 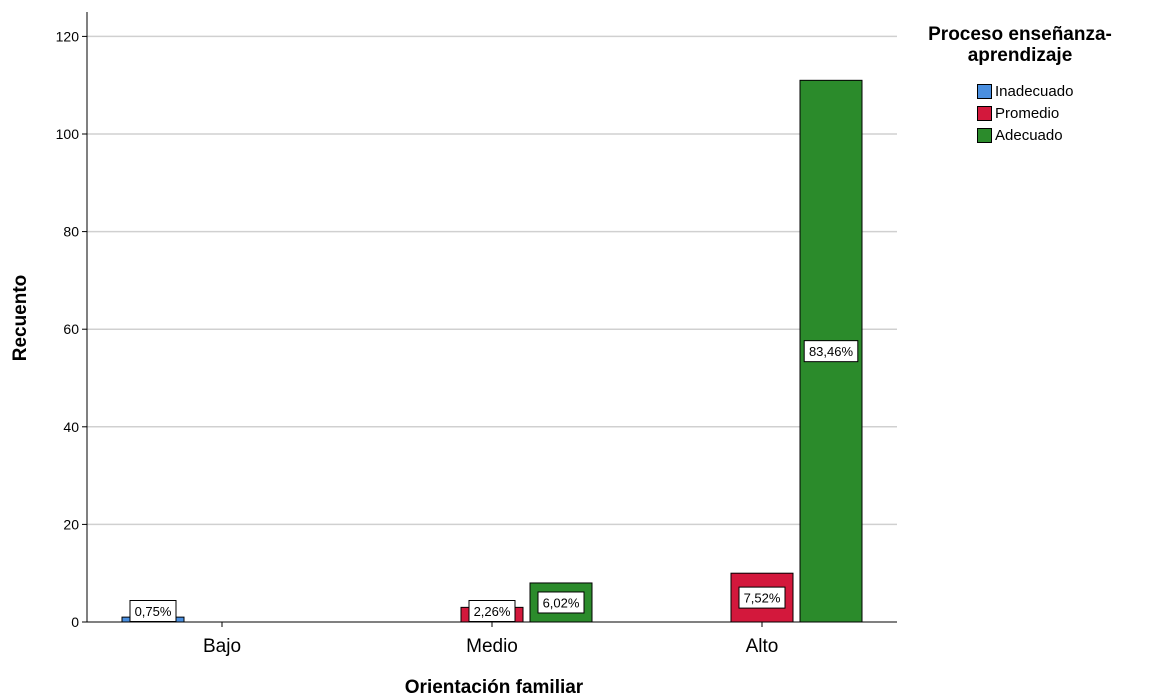 I want to click on data-label: 6,02%, so click(x=561, y=602).